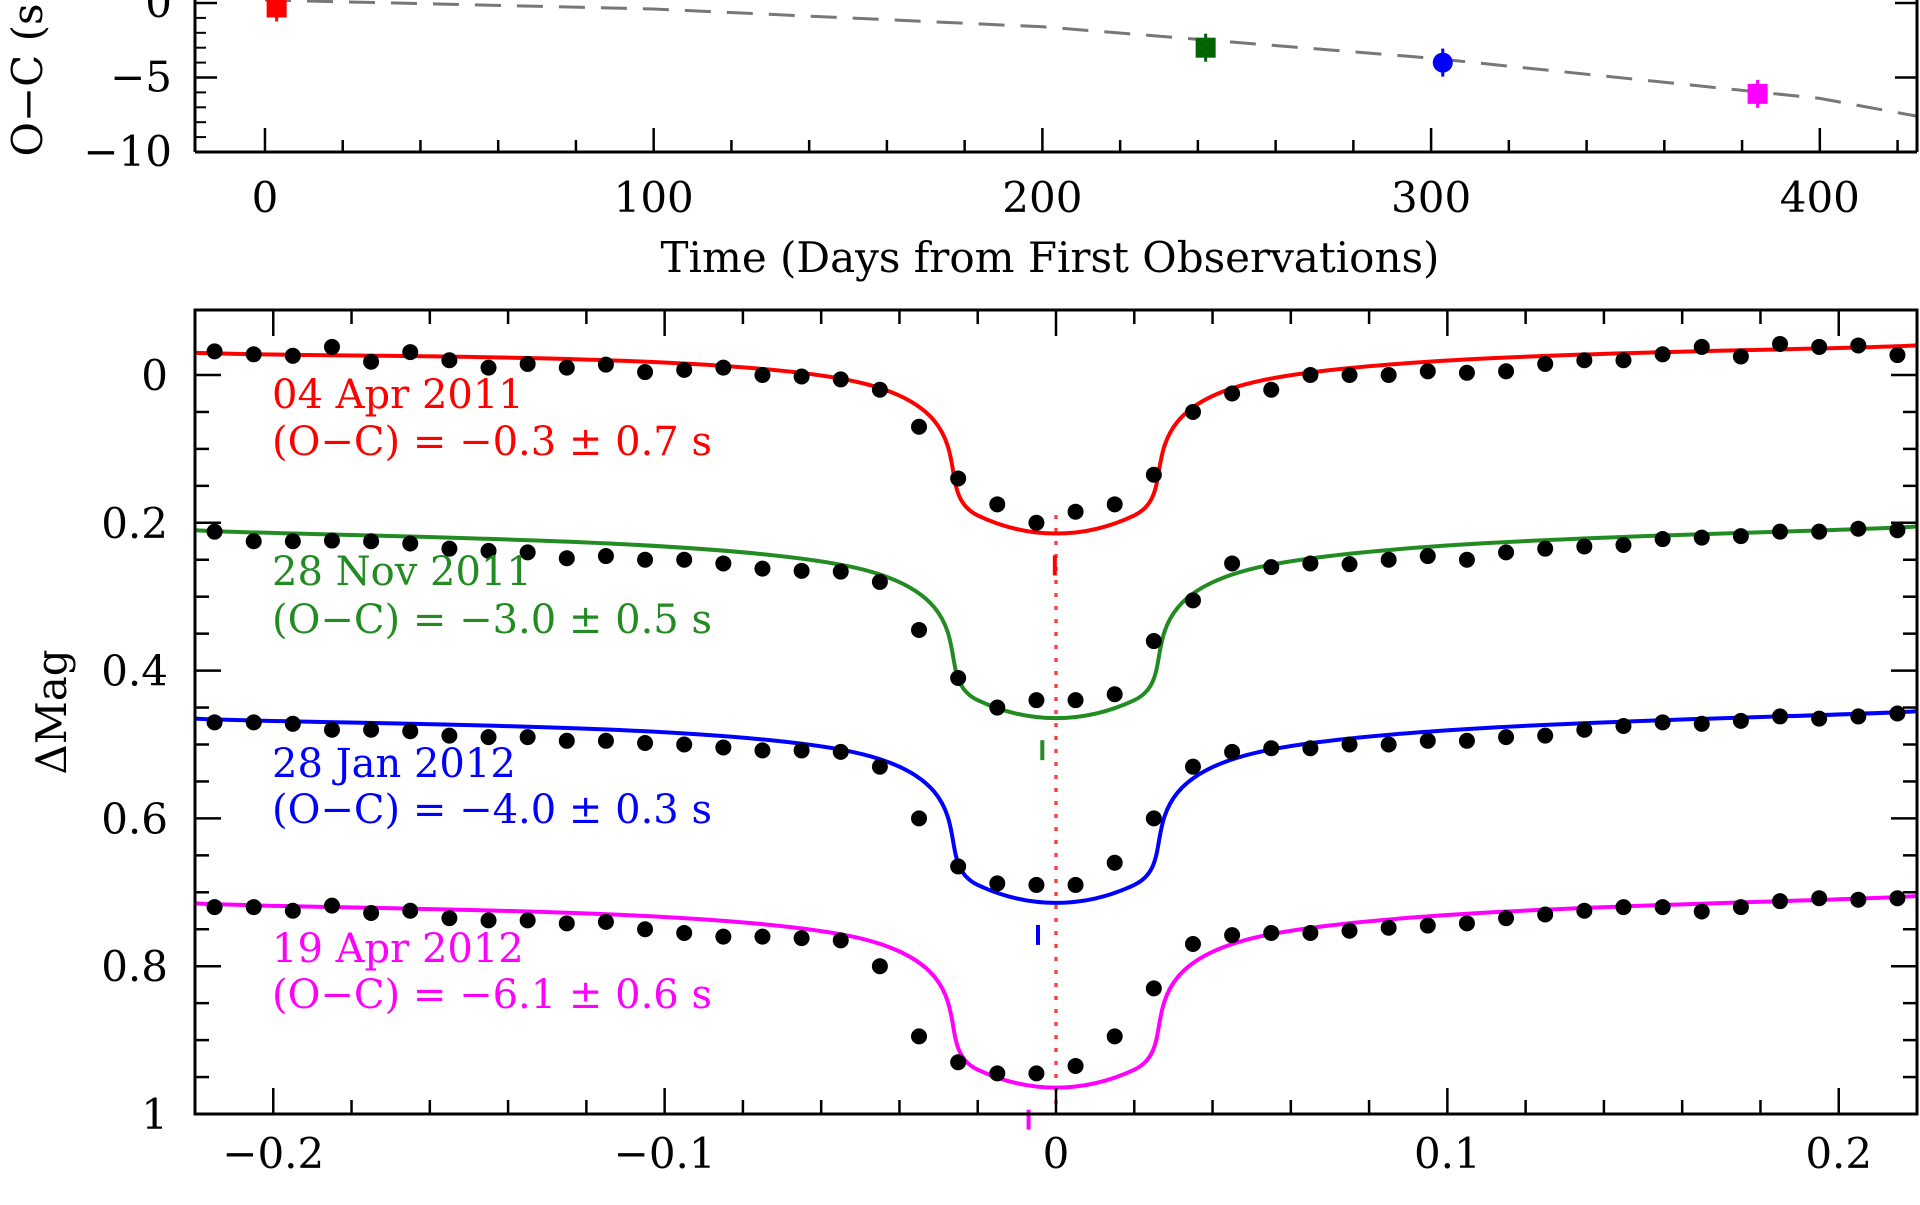 Image resolution: width=1920 pixels, height=1205 pixels. Describe the element at coordinates (141, 77) in the screenshot. I see `oc-panel-y-tick-label: −5` at that location.